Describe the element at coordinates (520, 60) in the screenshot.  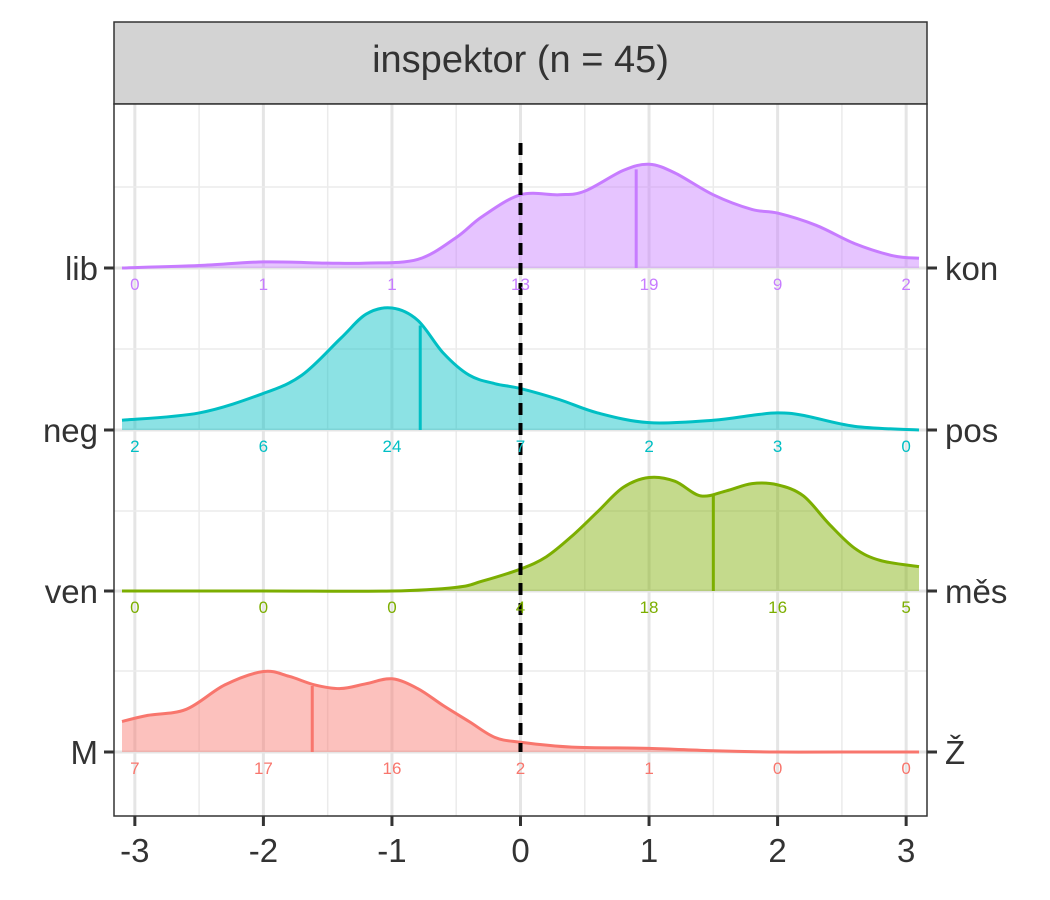
I see `facet-title: inspektor (n = 45)` at that location.